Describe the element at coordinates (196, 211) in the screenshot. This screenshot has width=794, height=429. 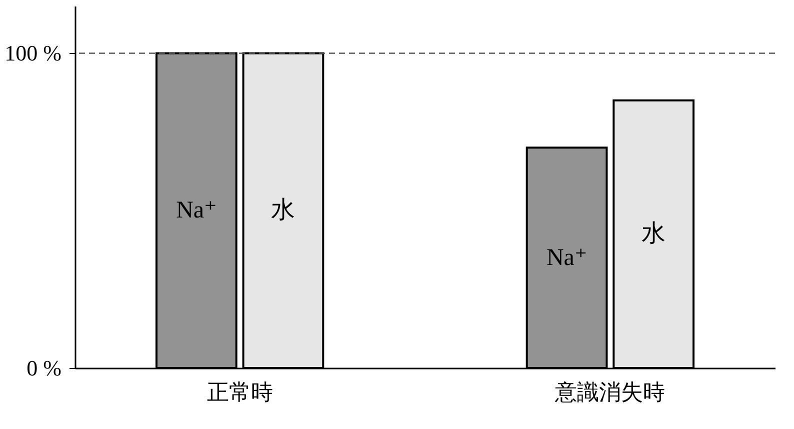
I see `series-label: Na⁺` at that location.